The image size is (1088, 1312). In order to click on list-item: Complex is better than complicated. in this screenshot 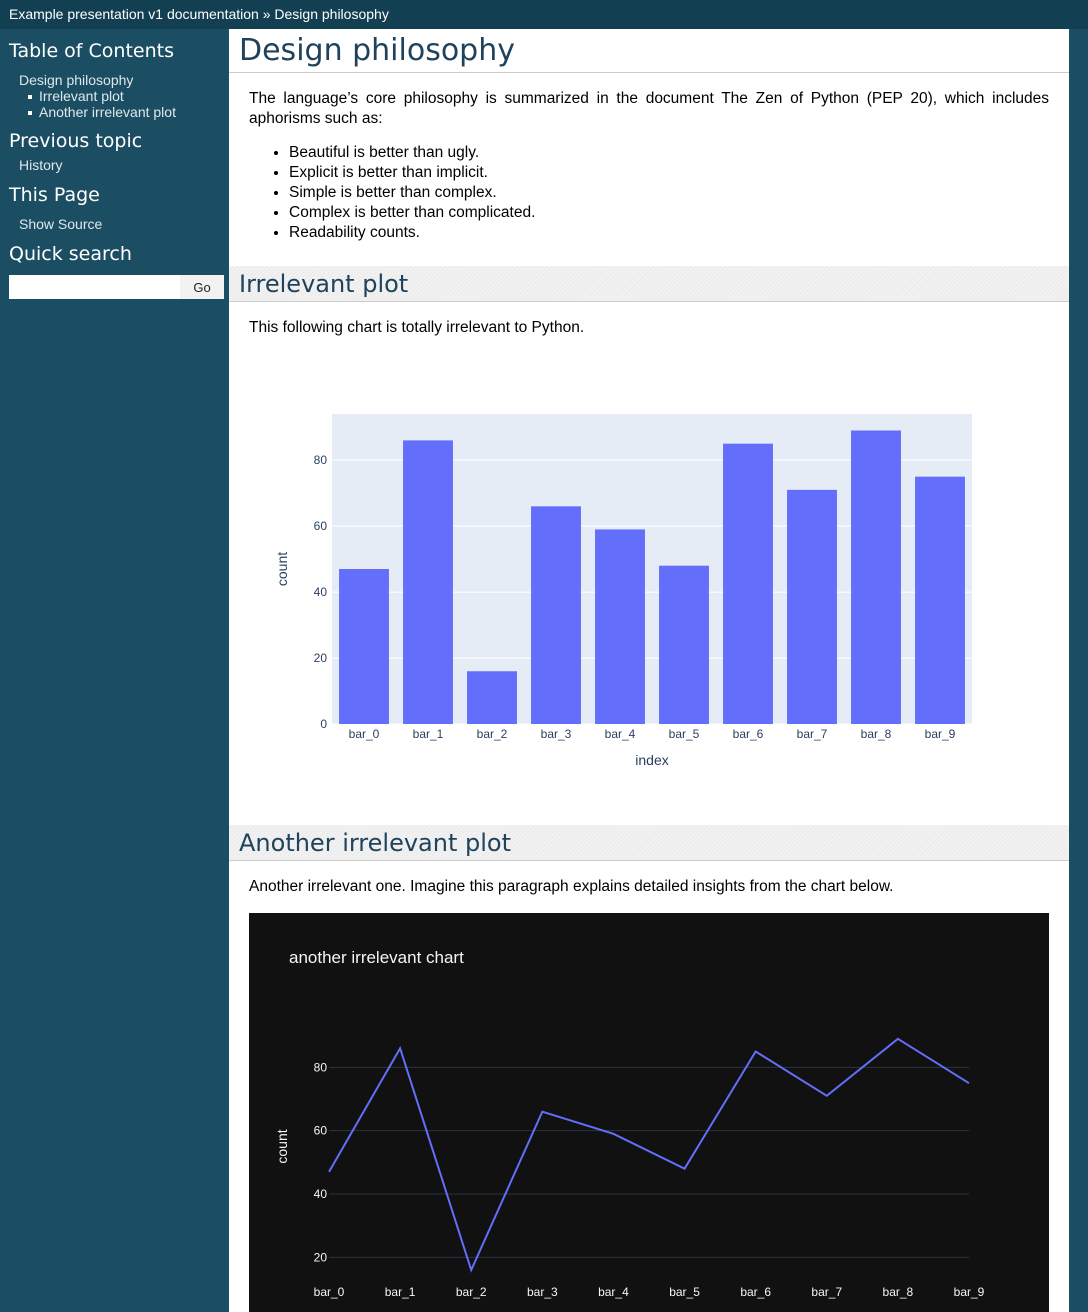, I will do `click(412, 213)`.